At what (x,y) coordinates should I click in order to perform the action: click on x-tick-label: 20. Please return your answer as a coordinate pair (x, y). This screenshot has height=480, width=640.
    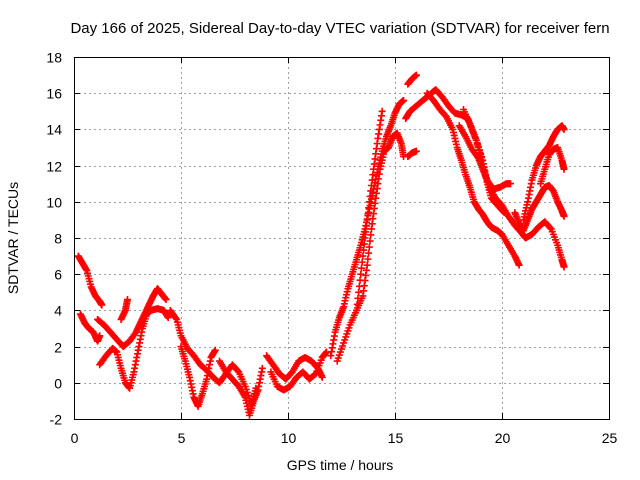
    Looking at the image, I should click on (503, 438).